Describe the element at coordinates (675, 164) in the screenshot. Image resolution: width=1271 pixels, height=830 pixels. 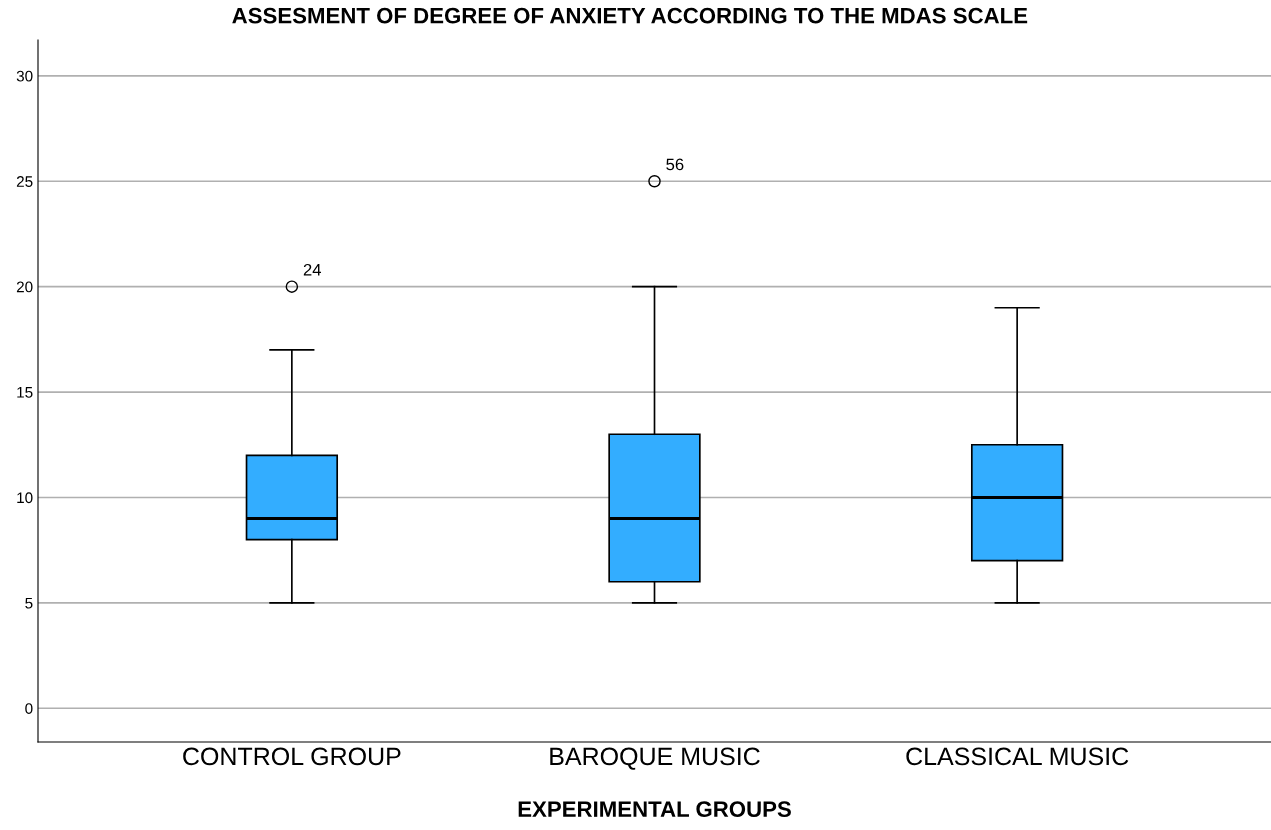
I see `annotation: 56` at that location.